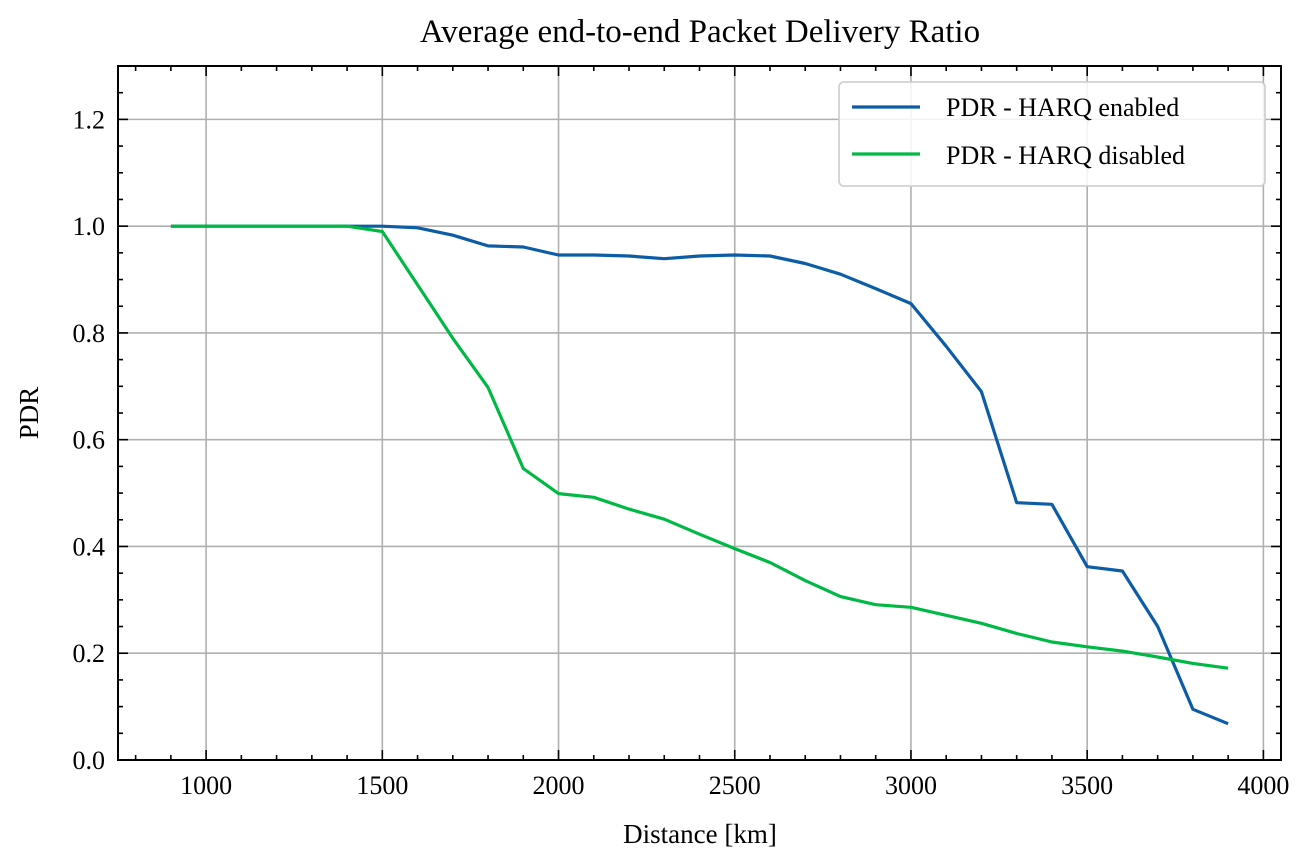  Describe the element at coordinates (29, 413) in the screenshot. I see `y-axis-label: PDR` at that location.